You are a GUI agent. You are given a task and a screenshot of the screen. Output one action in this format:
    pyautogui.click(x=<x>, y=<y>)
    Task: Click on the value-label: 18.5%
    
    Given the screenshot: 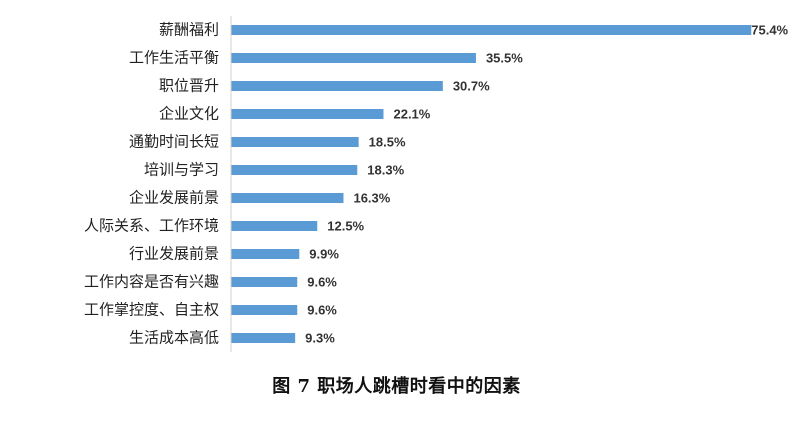 What is the action you would take?
    pyautogui.click(x=387, y=141)
    